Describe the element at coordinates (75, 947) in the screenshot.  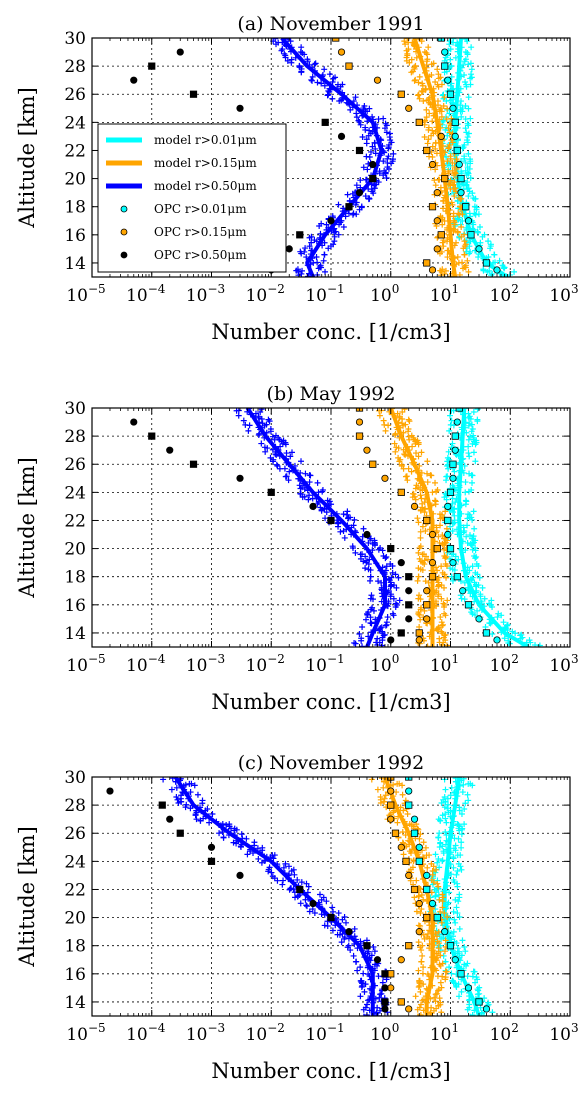
I see `y-tick-label: 18` at that location.